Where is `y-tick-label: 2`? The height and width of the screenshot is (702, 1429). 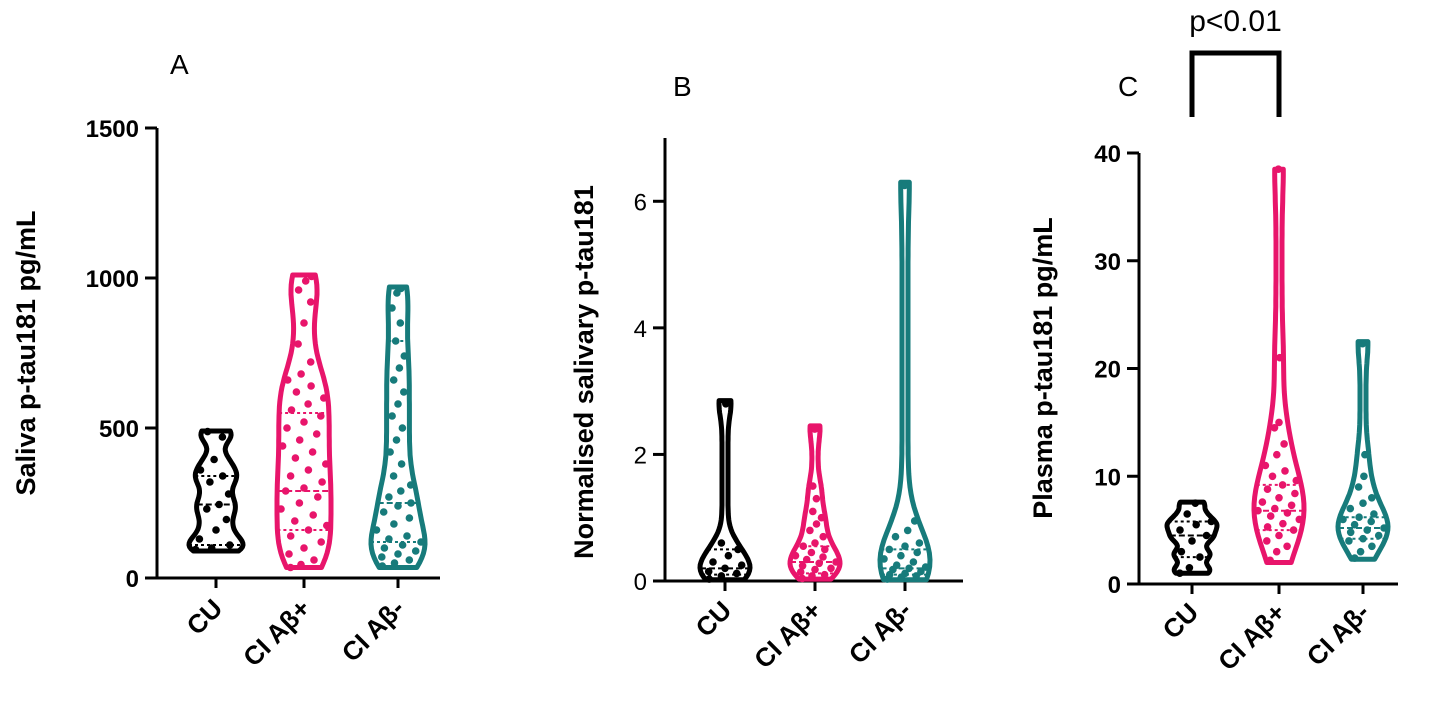
y-tick-label: 2 is located at coordinates (640, 455).